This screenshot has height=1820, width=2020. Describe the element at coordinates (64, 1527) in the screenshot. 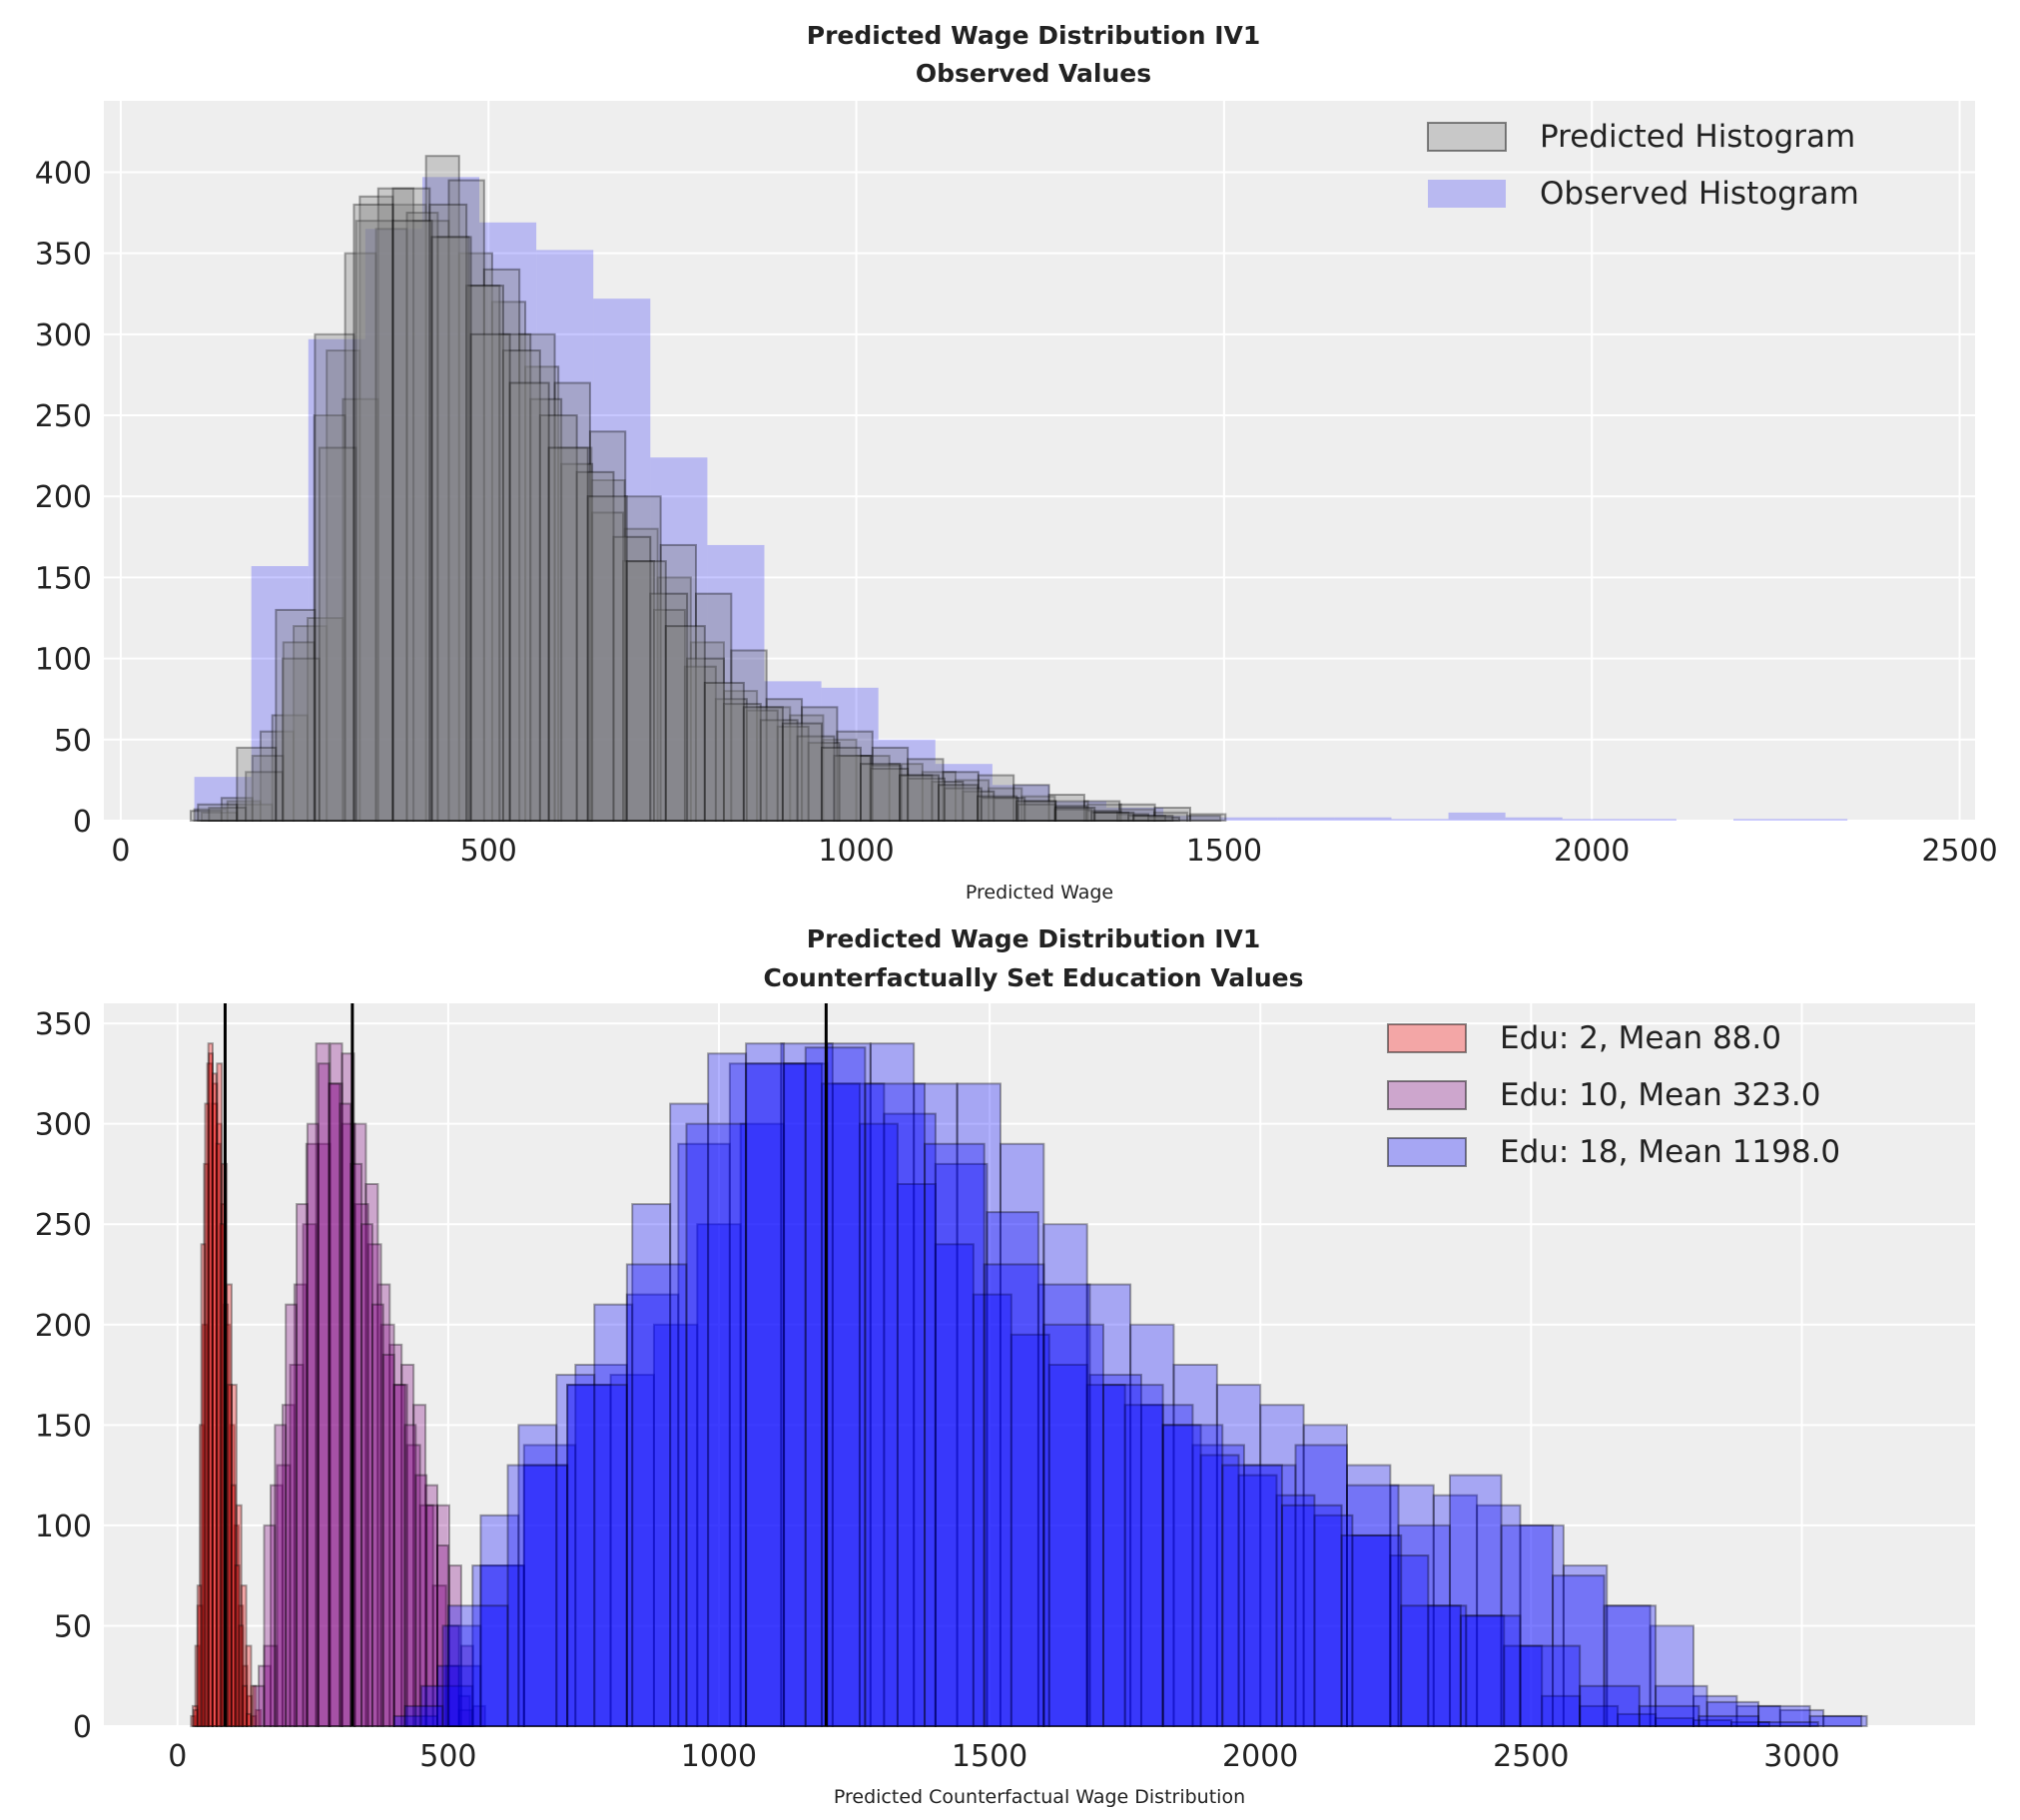

I see `y-tick-label: 100` at that location.